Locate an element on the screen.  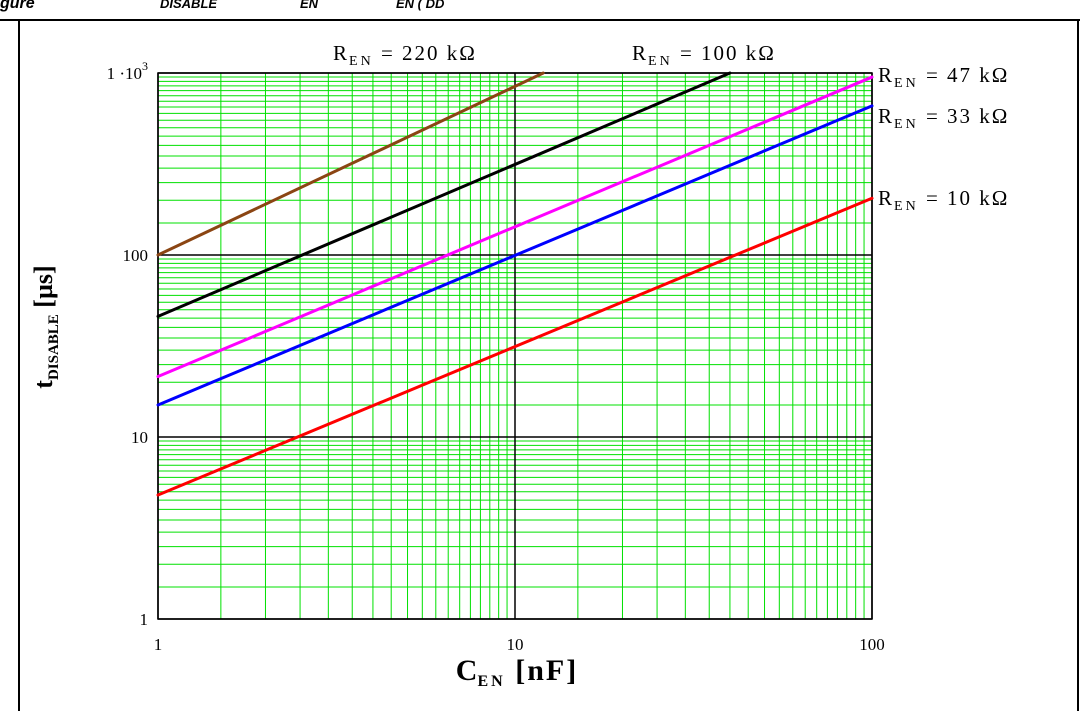
x-tick-labels: 1 10 100 is located at coordinates (519, 644).